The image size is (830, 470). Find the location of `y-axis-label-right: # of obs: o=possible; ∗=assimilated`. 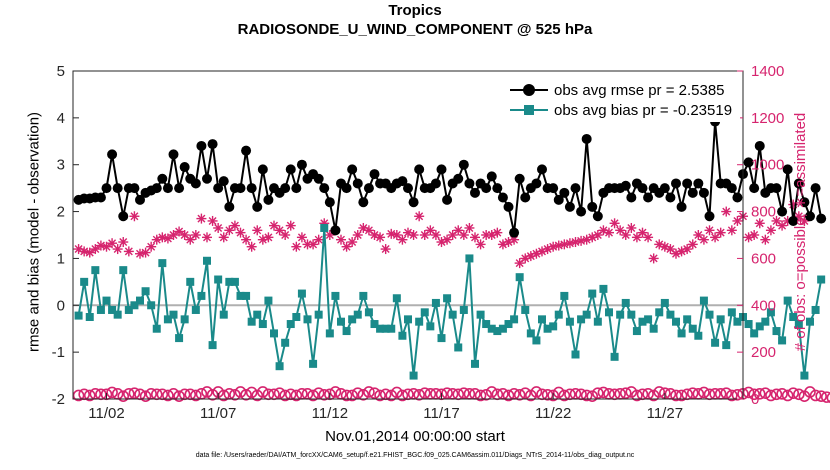

y-axis-label-right: # of obs: o=possible; ∗=assimilated is located at coordinates (800, 232).